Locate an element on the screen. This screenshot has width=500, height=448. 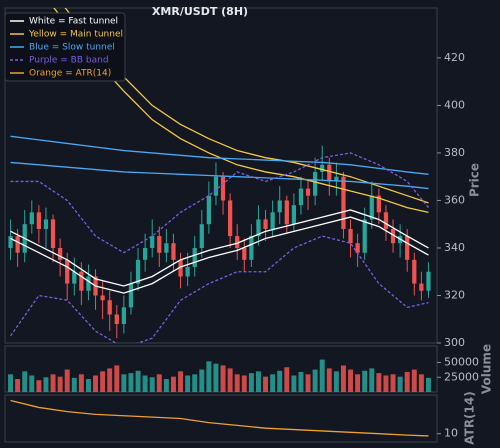
legend-label: Orange = ATR(14) is located at coordinates (70, 74).